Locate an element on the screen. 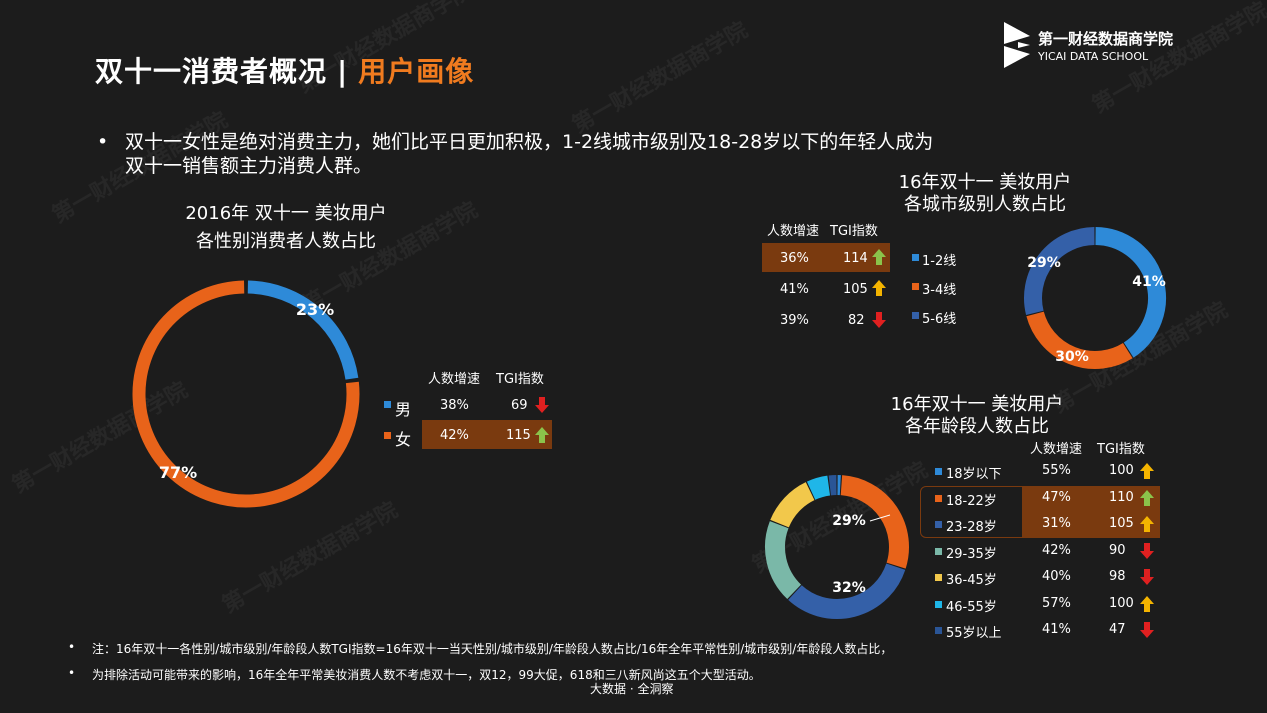 The width and height of the screenshot is (1267, 713). age-growth: 42% is located at coordinates (1056, 550).